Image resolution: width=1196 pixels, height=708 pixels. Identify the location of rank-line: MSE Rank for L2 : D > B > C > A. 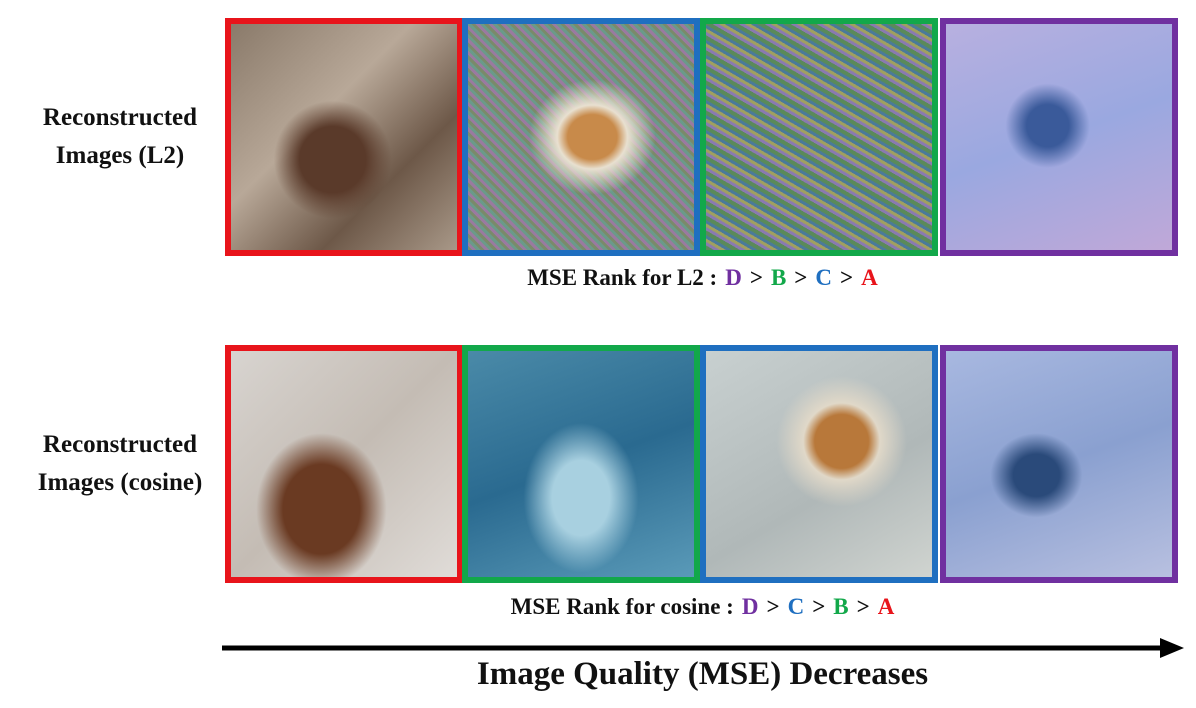
(702, 278).